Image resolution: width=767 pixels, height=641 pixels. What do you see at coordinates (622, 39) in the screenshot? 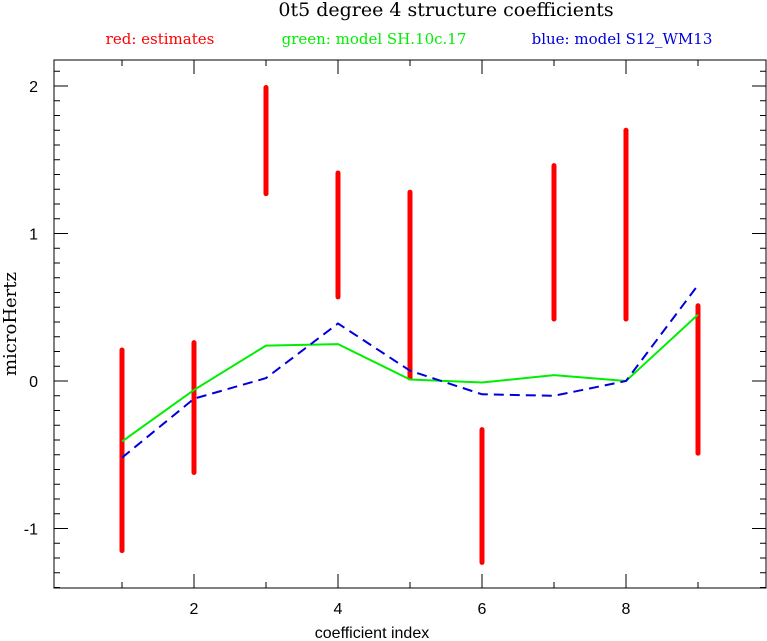
I see `legend-model-s12wm13: blue: model S12_WM13` at bounding box center [622, 39].